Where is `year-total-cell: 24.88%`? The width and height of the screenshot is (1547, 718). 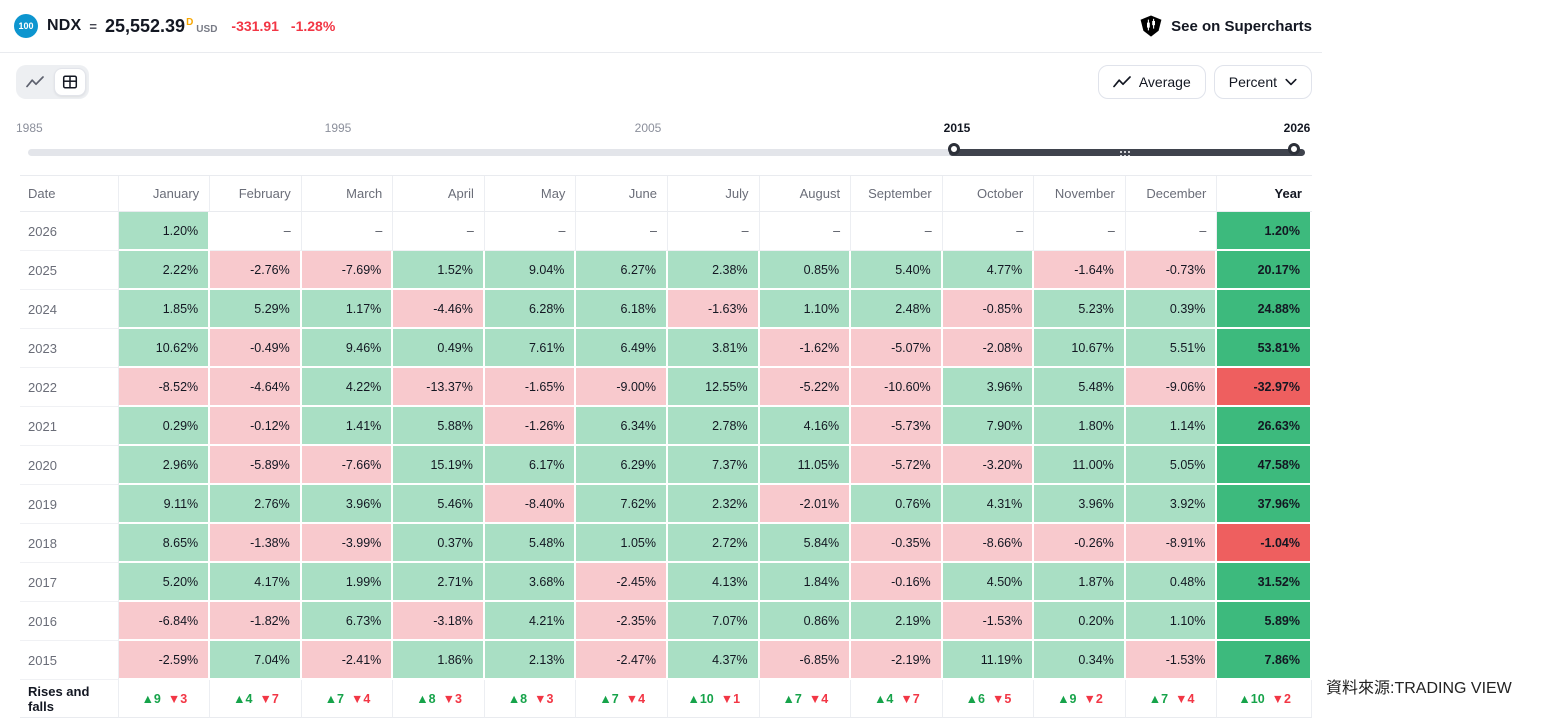 year-total-cell: 24.88% is located at coordinates (1264, 309).